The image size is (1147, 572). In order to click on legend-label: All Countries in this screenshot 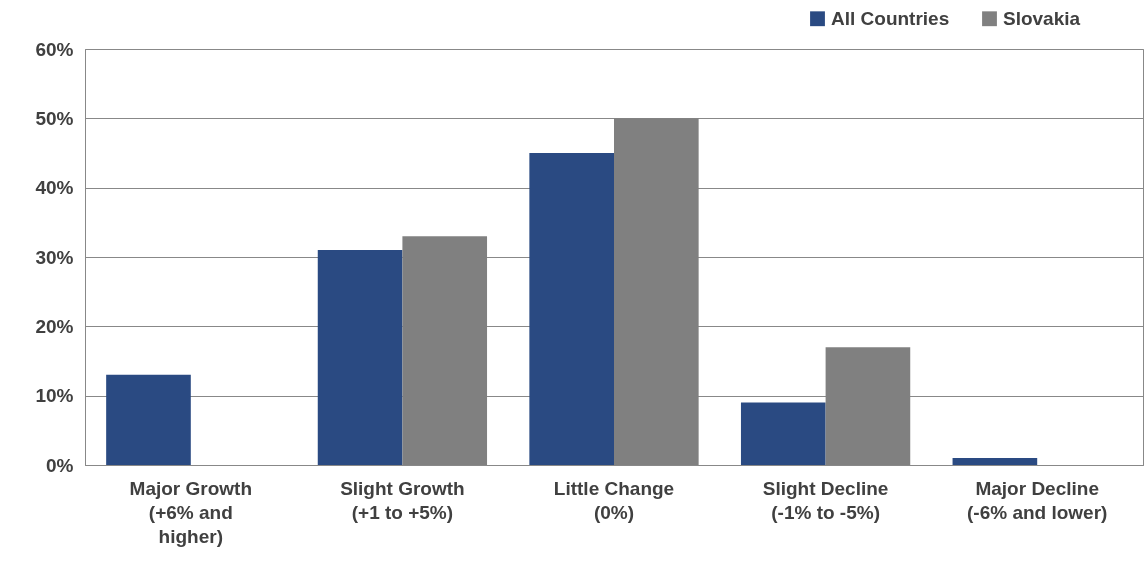, I will do `click(890, 18)`.